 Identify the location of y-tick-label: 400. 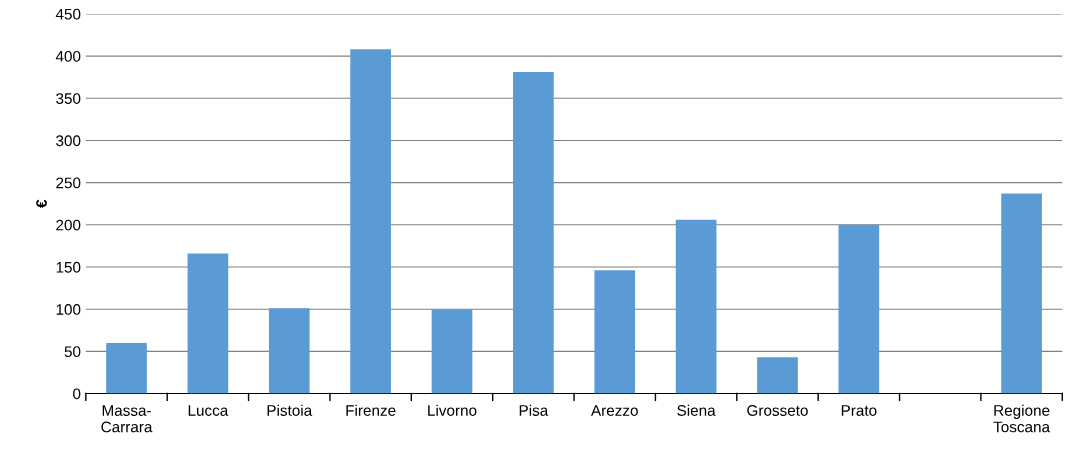
(68, 56).